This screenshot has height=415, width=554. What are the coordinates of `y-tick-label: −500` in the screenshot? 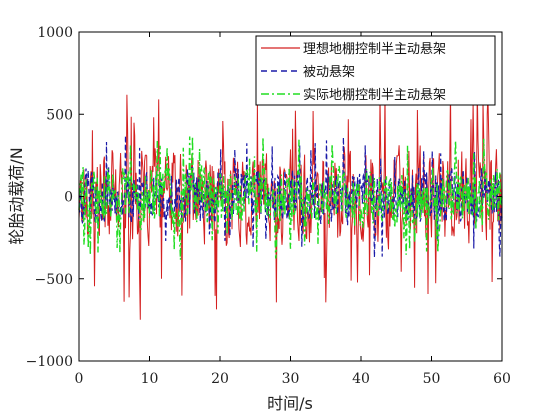 It's located at (54, 280).